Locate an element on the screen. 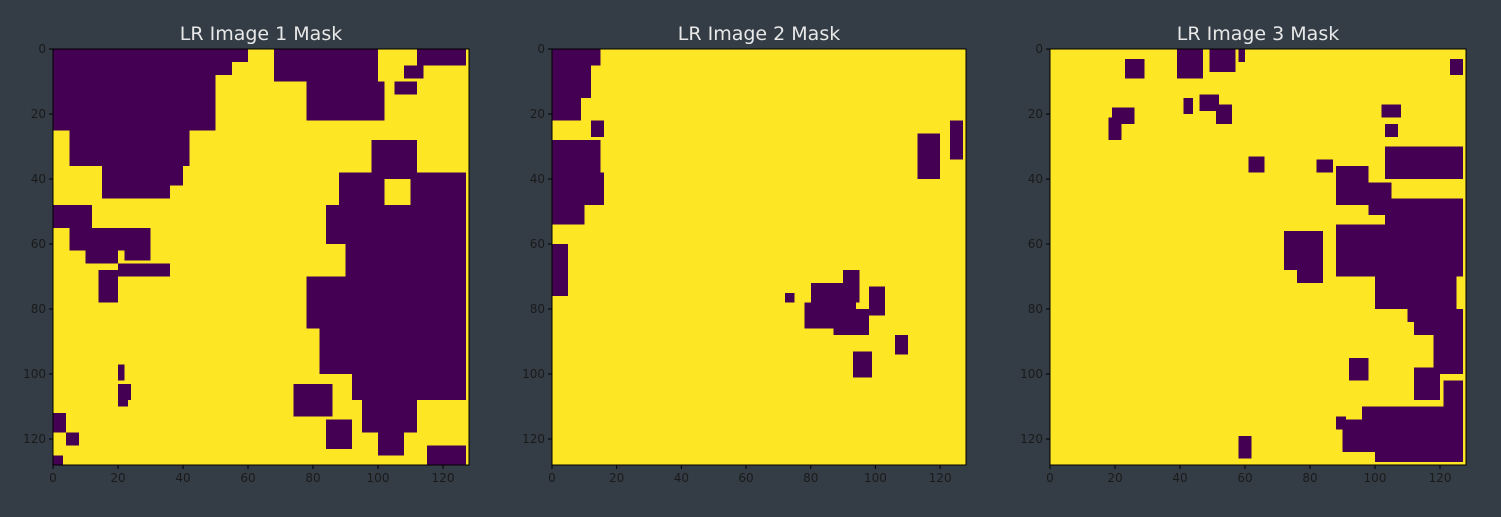 The height and width of the screenshot is (517, 1501). y-tick-label: 40 is located at coordinates (38, 179).